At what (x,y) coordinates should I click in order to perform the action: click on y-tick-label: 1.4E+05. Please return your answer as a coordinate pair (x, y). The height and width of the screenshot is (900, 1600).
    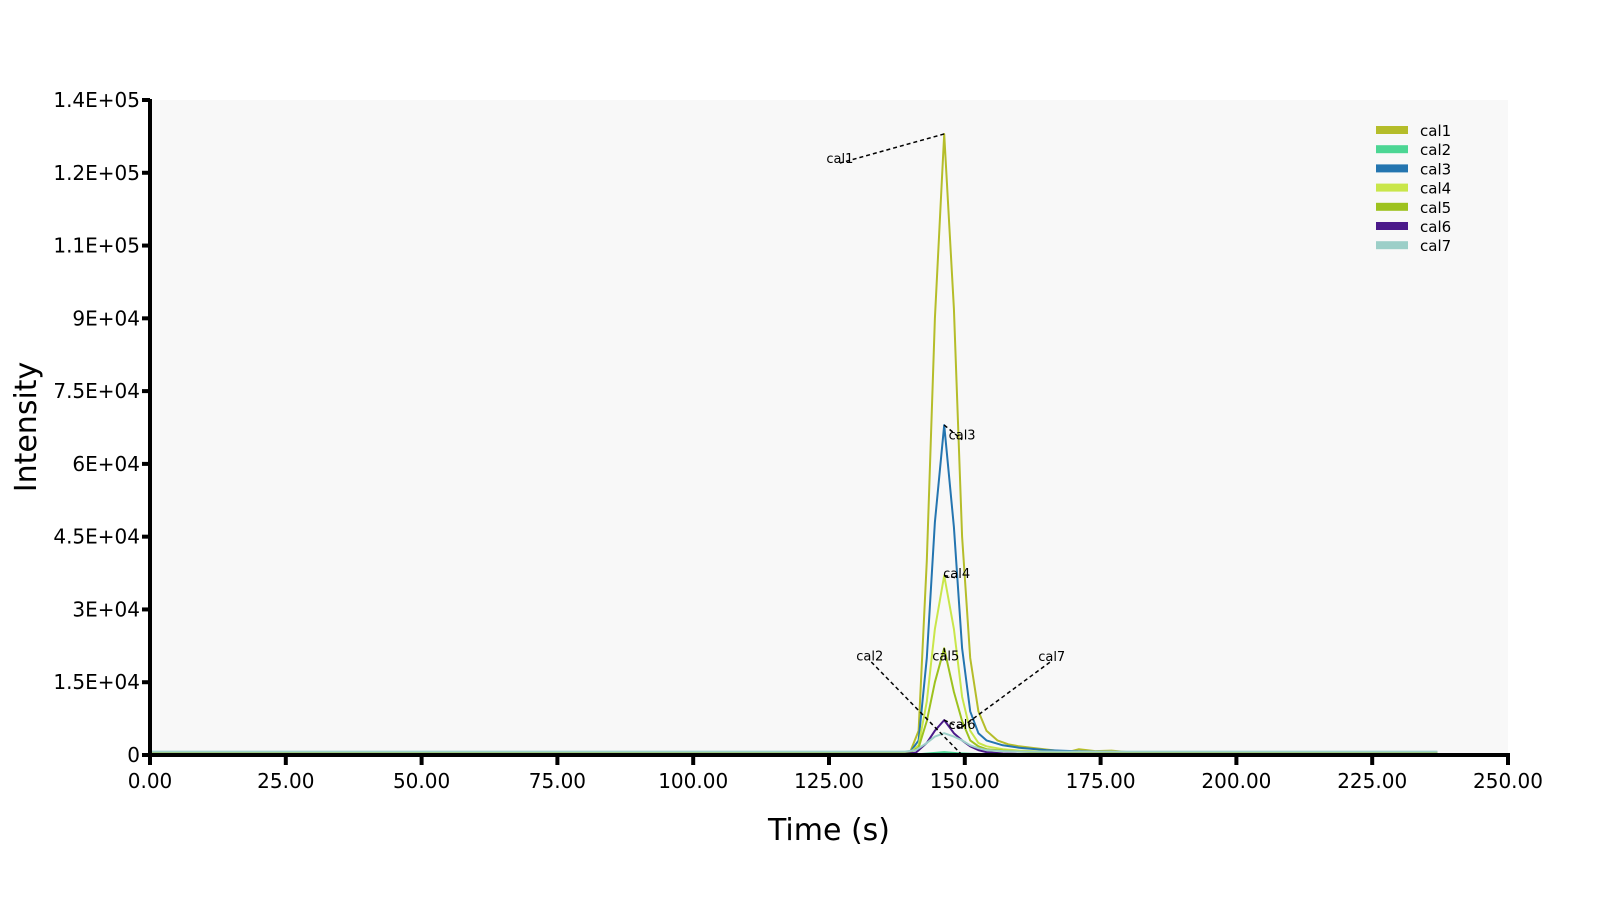
    Looking at the image, I should click on (96, 100).